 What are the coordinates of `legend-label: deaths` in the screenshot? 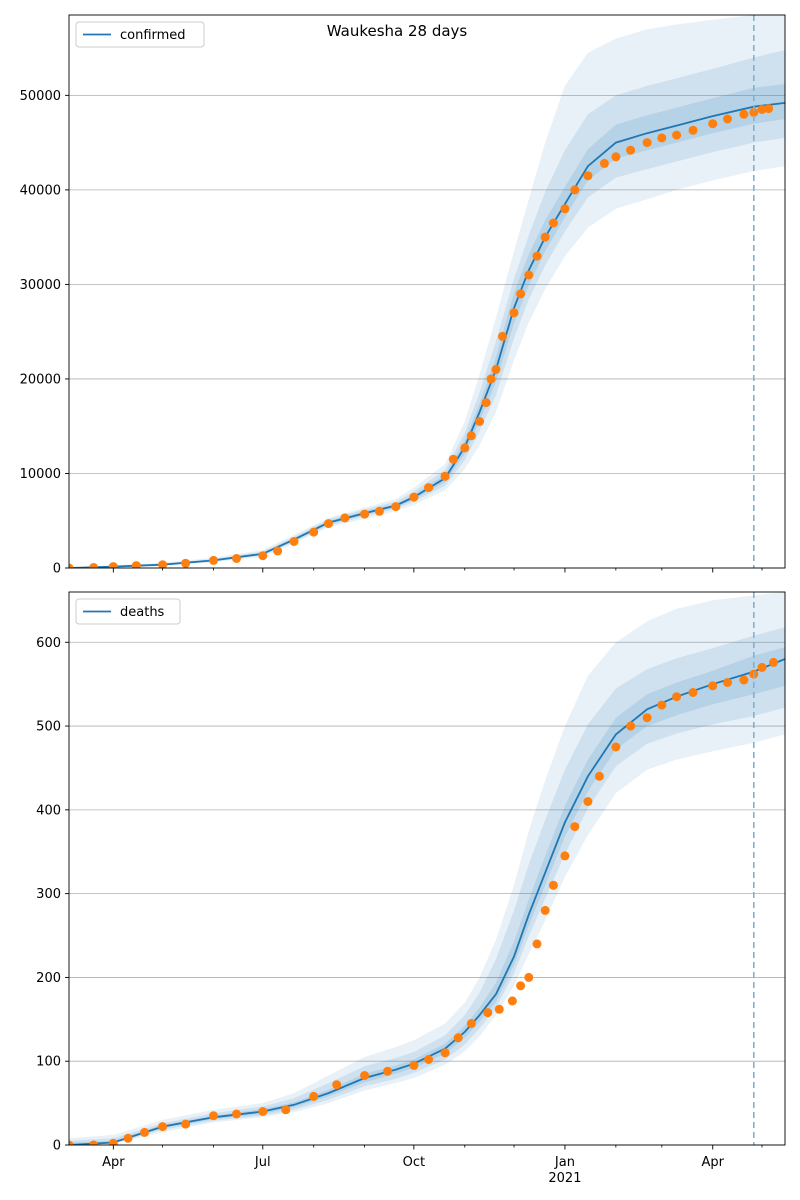 It's located at (142, 612).